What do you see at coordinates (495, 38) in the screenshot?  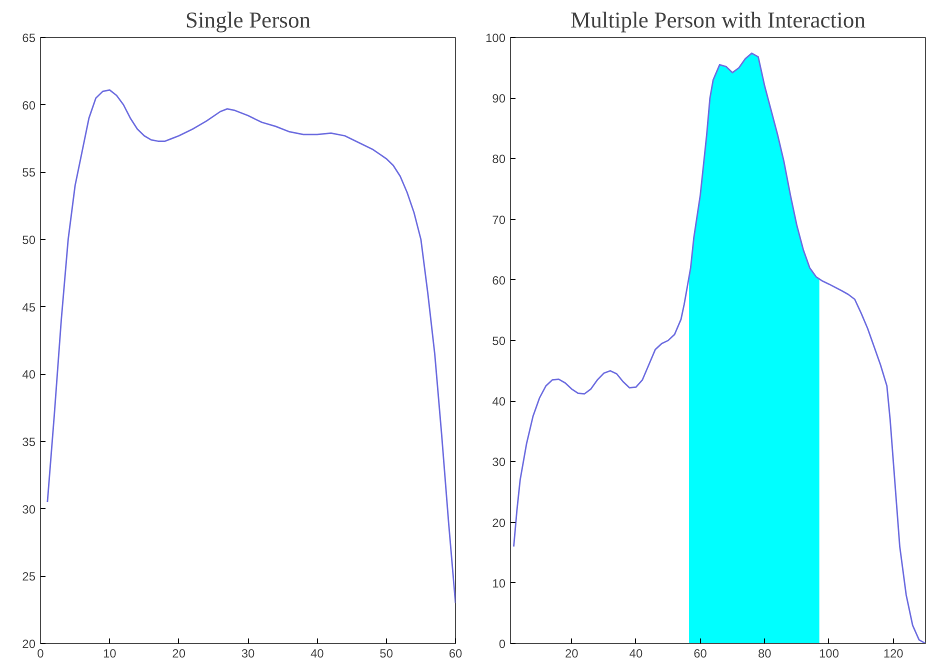 I see `y-tick-label: 100` at bounding box center [495, 38].